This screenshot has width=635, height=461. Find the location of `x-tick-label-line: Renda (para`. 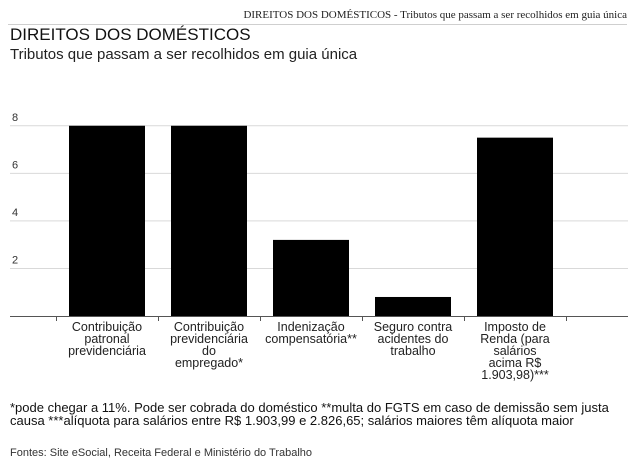

x-tick-label-line: Renda (para is located at coordinates (515, 339).